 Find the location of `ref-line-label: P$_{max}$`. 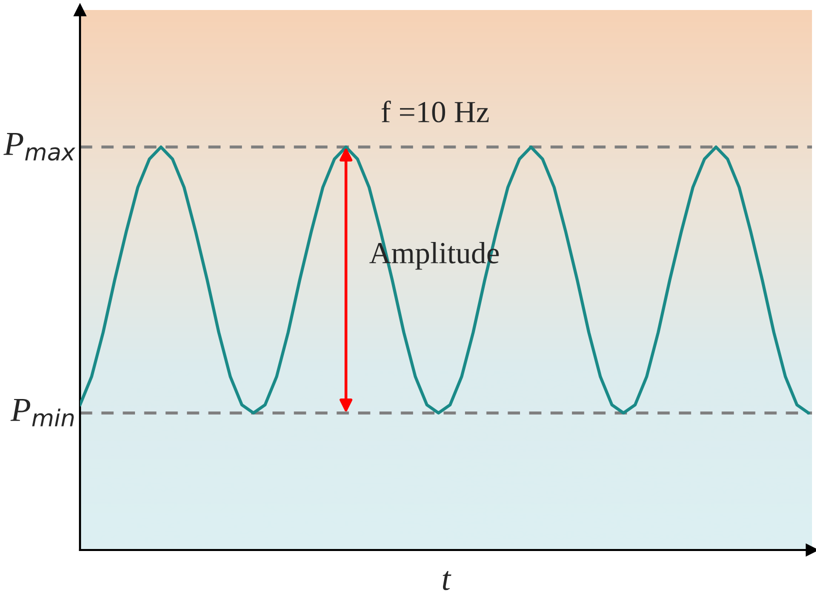

ref-line-label: P$_{max}$ is located at coordinates (39, 147).